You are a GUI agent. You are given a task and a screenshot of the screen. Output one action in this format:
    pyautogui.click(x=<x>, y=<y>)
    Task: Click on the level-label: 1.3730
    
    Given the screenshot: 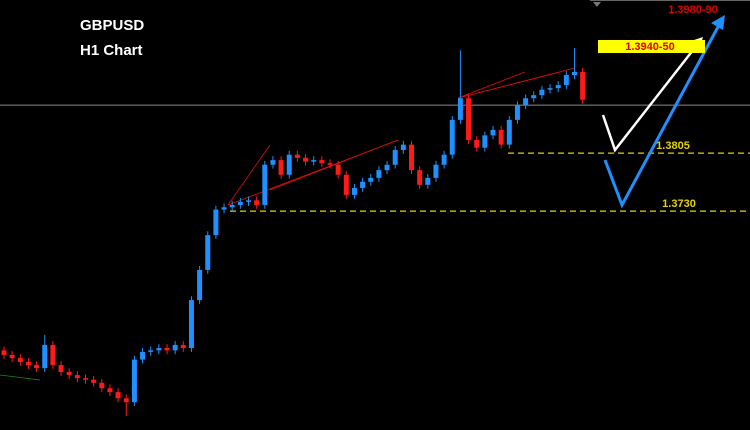 What is the action you would take?
    pyautogui.click(x=679, y=204)
    